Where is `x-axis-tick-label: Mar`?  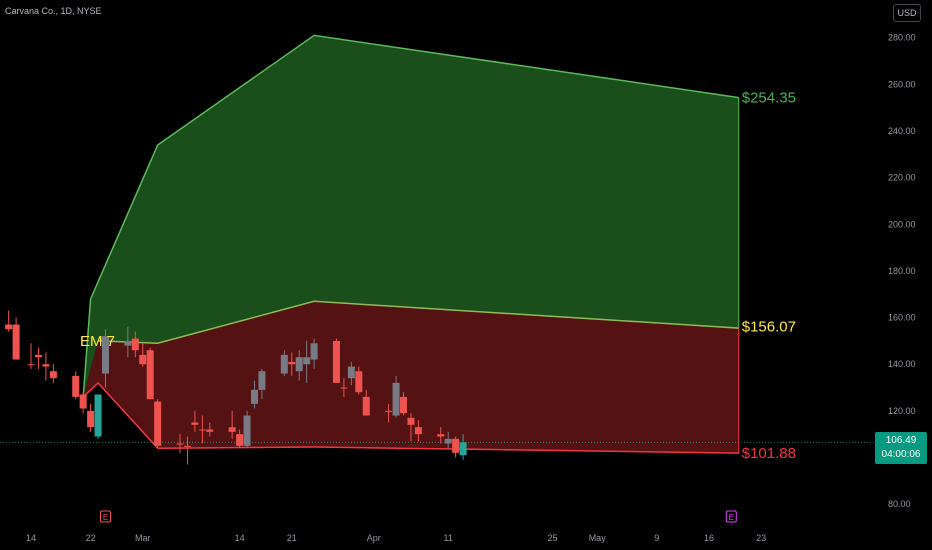 x-axis-tick-label: Mar is located at coordinates (143, 538).